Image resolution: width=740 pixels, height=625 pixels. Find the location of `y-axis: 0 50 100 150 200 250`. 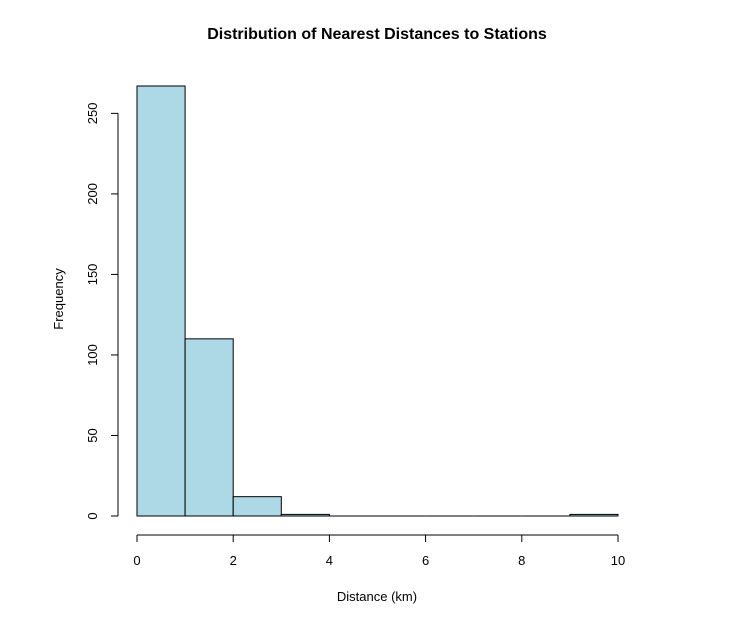

y-axis: 0 50 100 150 200 250 is located at coordinates (102, 311).